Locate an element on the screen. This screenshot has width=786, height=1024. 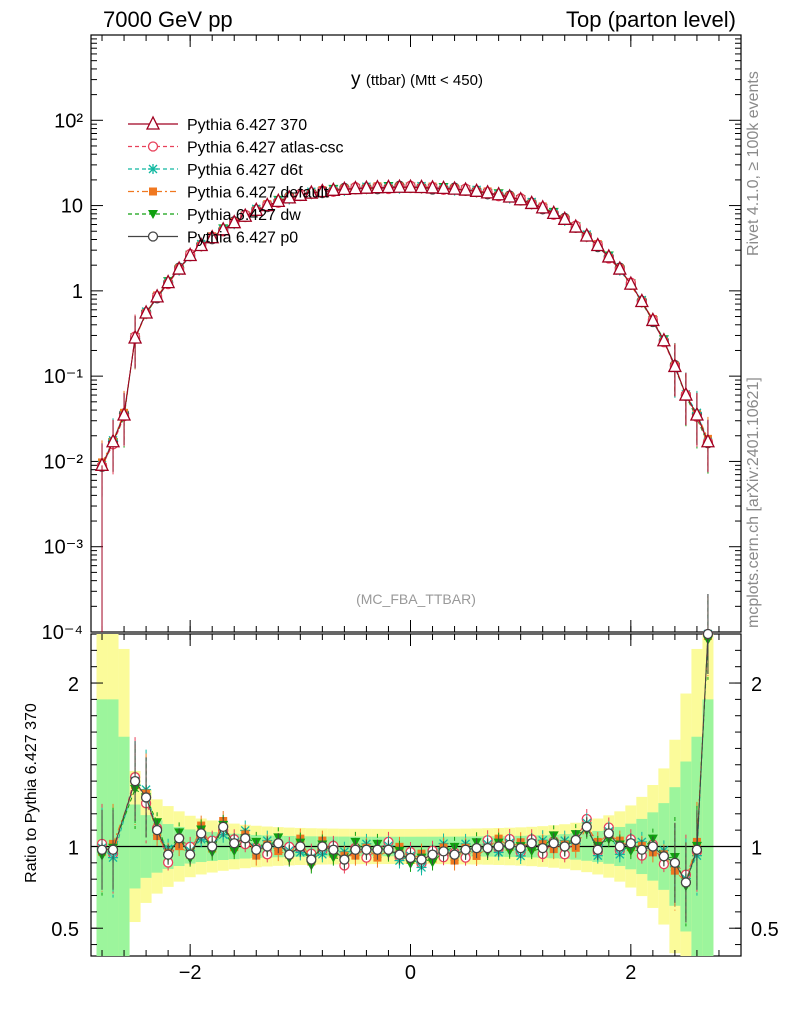
legend-entry: Pythia 6.427 370 is located at coordinates (217, 124).